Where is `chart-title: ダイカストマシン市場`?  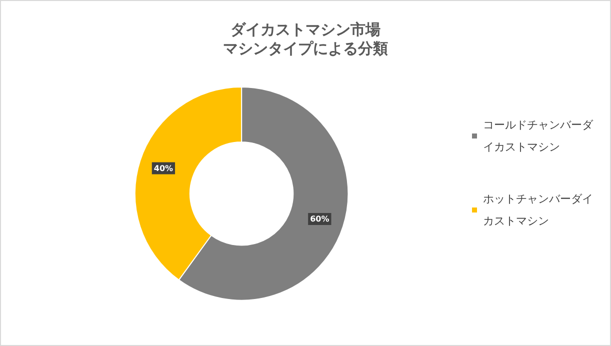 chart-title: ダイカストマシン市場 is located at coordinates (305, 29).